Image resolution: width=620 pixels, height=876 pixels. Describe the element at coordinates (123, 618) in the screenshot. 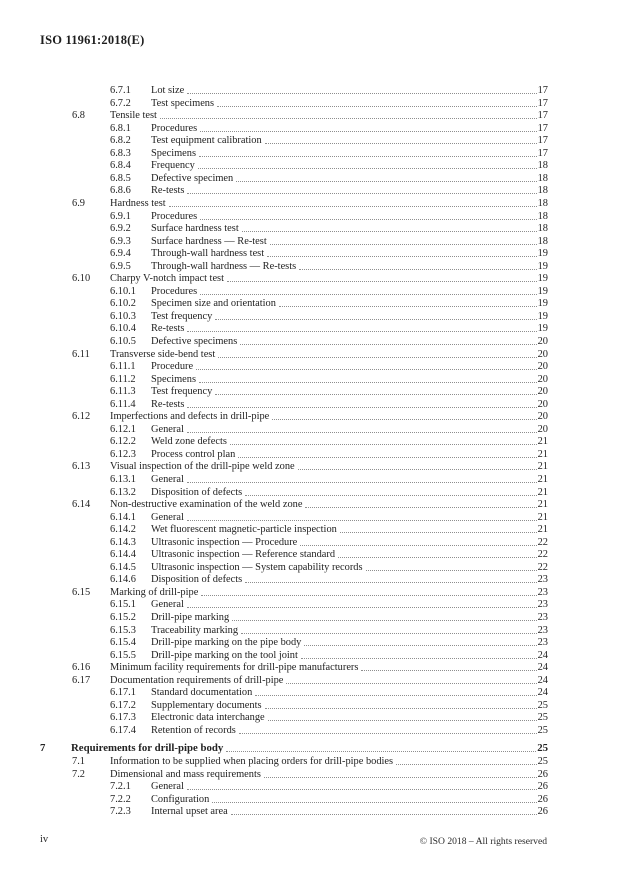

I see `toc-entry-number: 6.15.2` at that location.